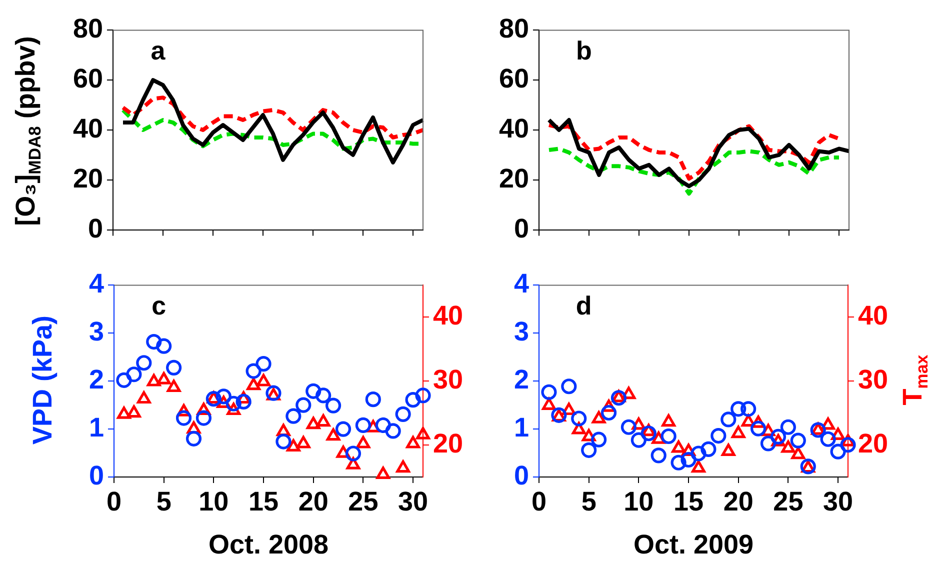  Describe the element at coordinates (158, 50) in the screenshot. I see `annotation: a` at that location.